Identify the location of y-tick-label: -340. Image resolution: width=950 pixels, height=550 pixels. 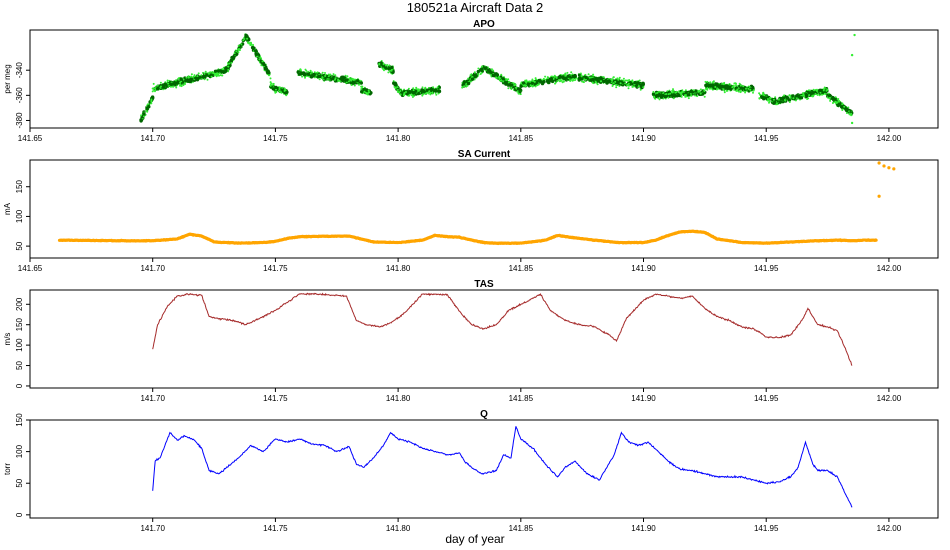
(19, 70).